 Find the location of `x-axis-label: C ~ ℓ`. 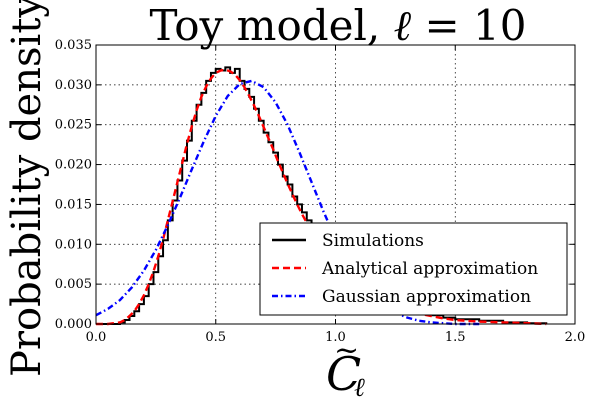

x-axis-label: C ~ ℓ is located at coordinates (345, 366).